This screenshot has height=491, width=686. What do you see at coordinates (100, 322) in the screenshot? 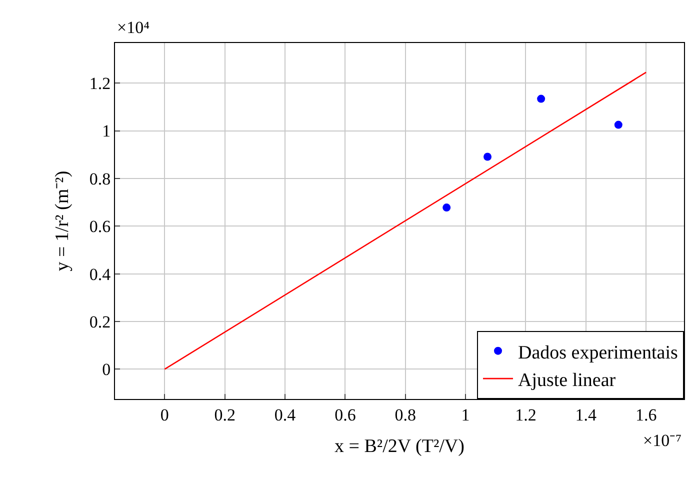
I see `y-tick-label: 0.2` at bounding box center [100, 322].